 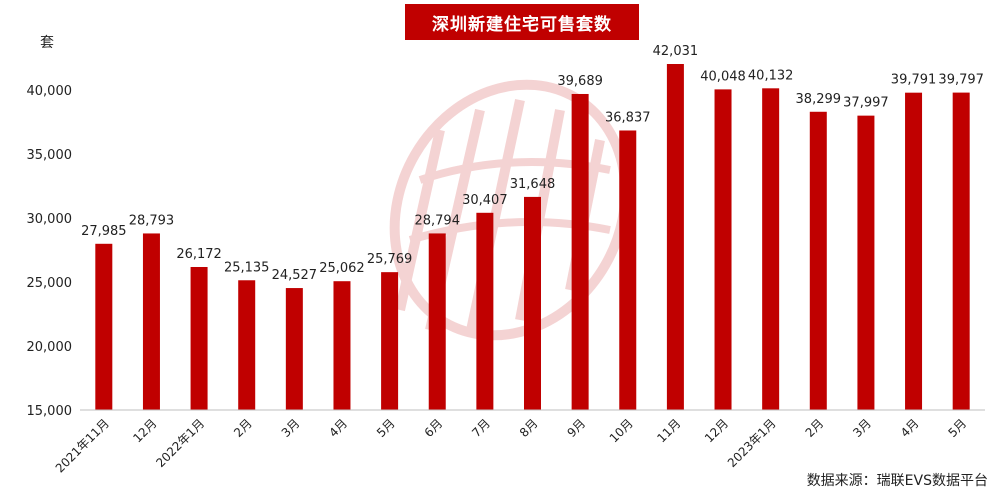 I want to click on bar-value-label: 28,793, so click(x=152, y=220).